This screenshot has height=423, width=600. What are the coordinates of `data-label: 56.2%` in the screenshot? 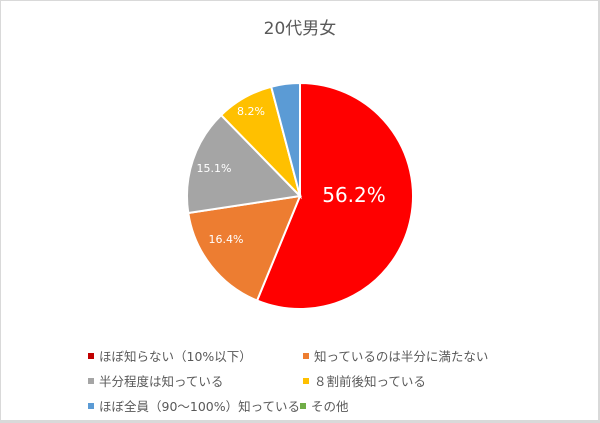 It's located at (354, 195).